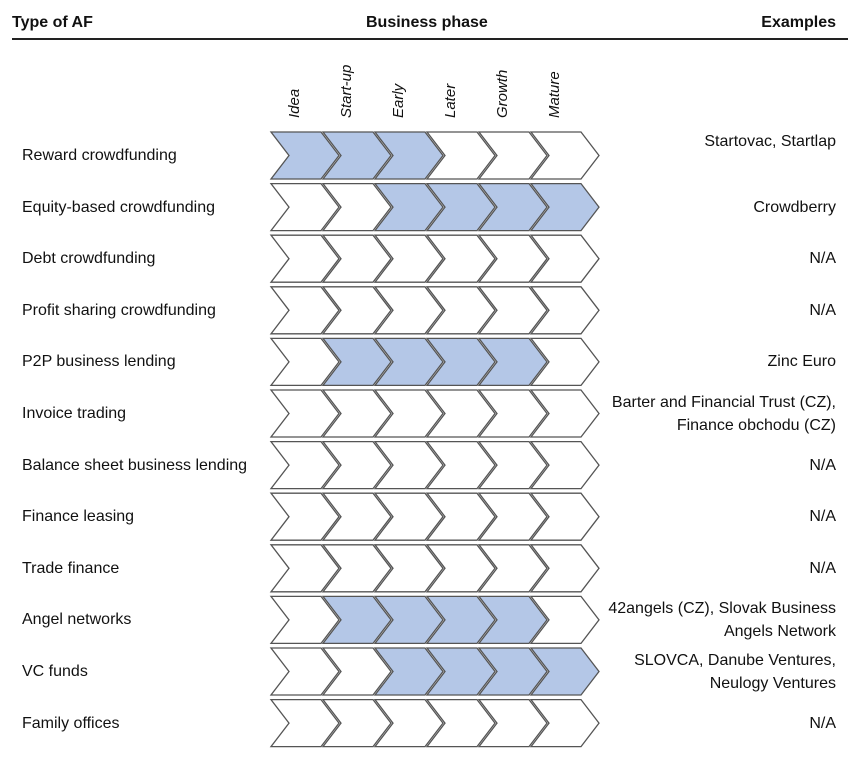 This screenshot has height=762, width=863. What do you see at coordinates (99, 362) in the screenshot?
I see `af-type-label: P2P business lending` at bounding box center [99, 362].